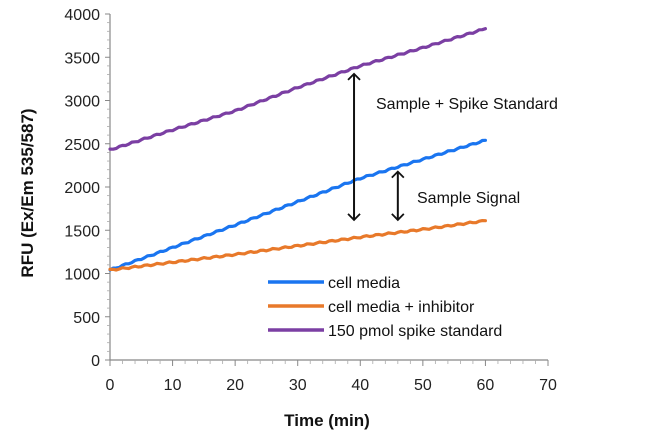 This screenshot has height=437, width=650. What do you see at coordinates (235, 385) in the screenshot?
I see `x-tick-label: 20` at bounding box center [235, 385].